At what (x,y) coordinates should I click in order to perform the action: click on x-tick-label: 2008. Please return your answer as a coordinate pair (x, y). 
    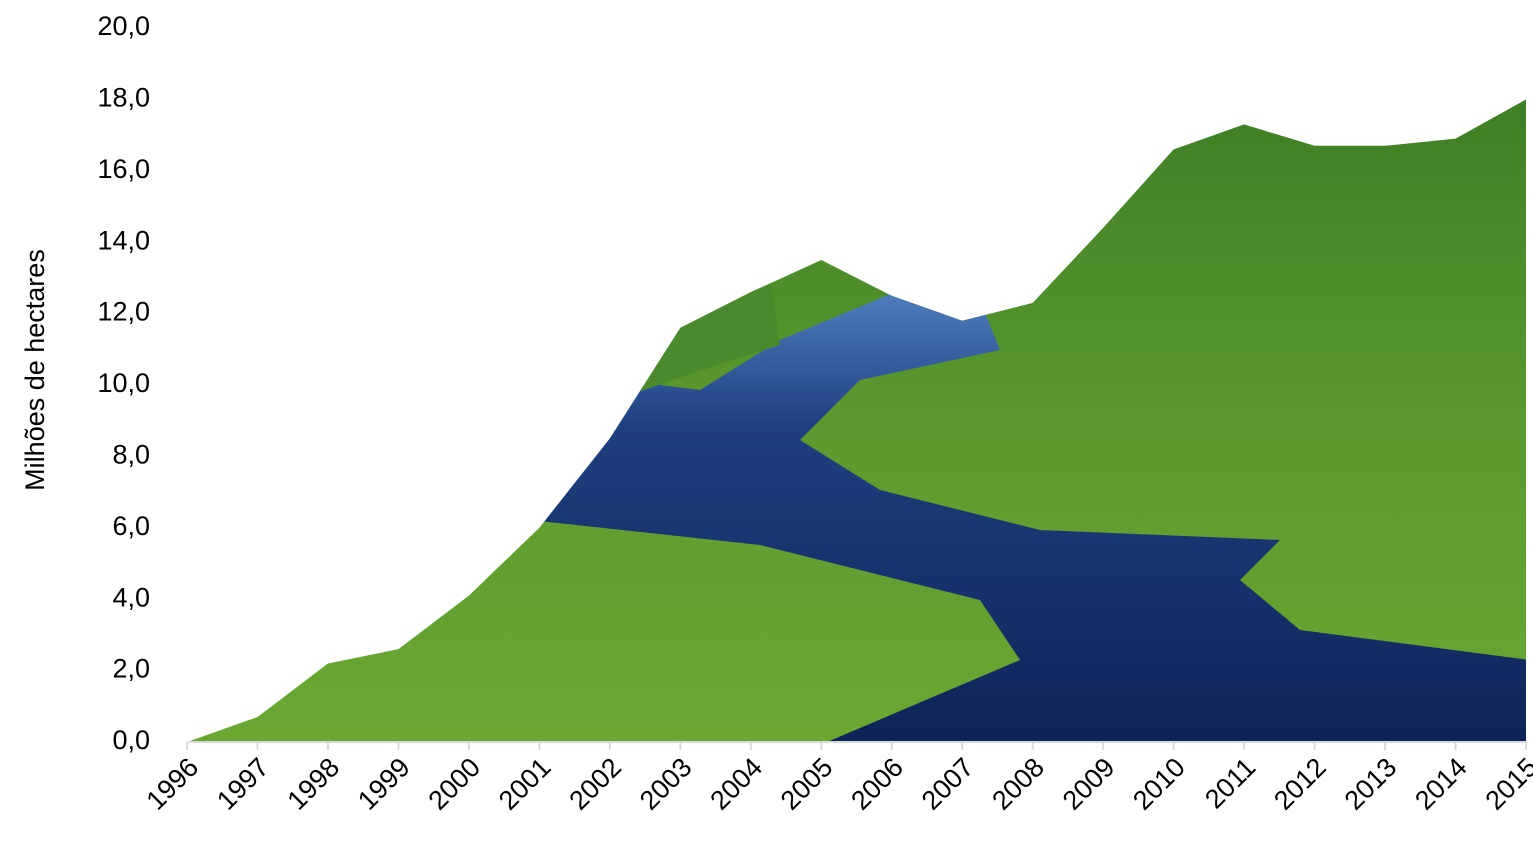
    Looking at the image, I should click on (1018, 784).